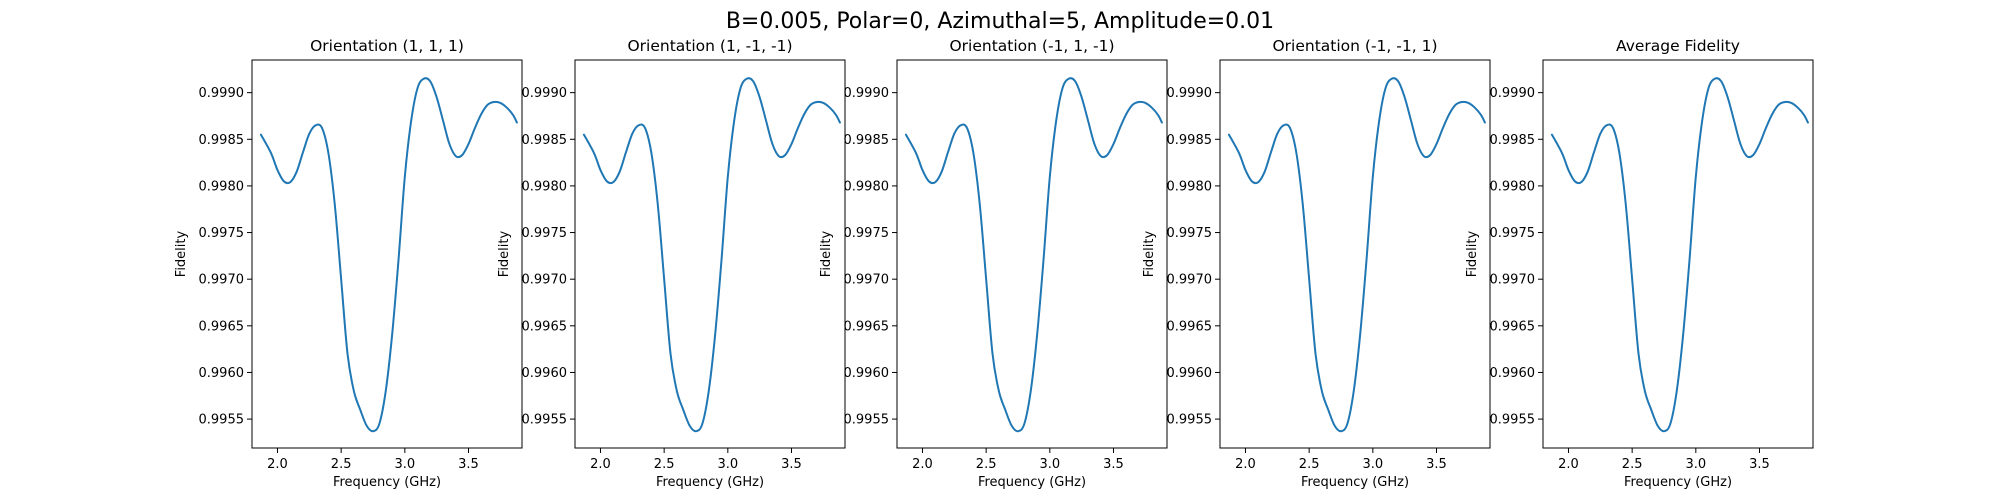  What do you see at coordinates (1678, 46) in the screenshot?
I see `subplot-title: Average Fidelity` at bounding box center [1678, 46].